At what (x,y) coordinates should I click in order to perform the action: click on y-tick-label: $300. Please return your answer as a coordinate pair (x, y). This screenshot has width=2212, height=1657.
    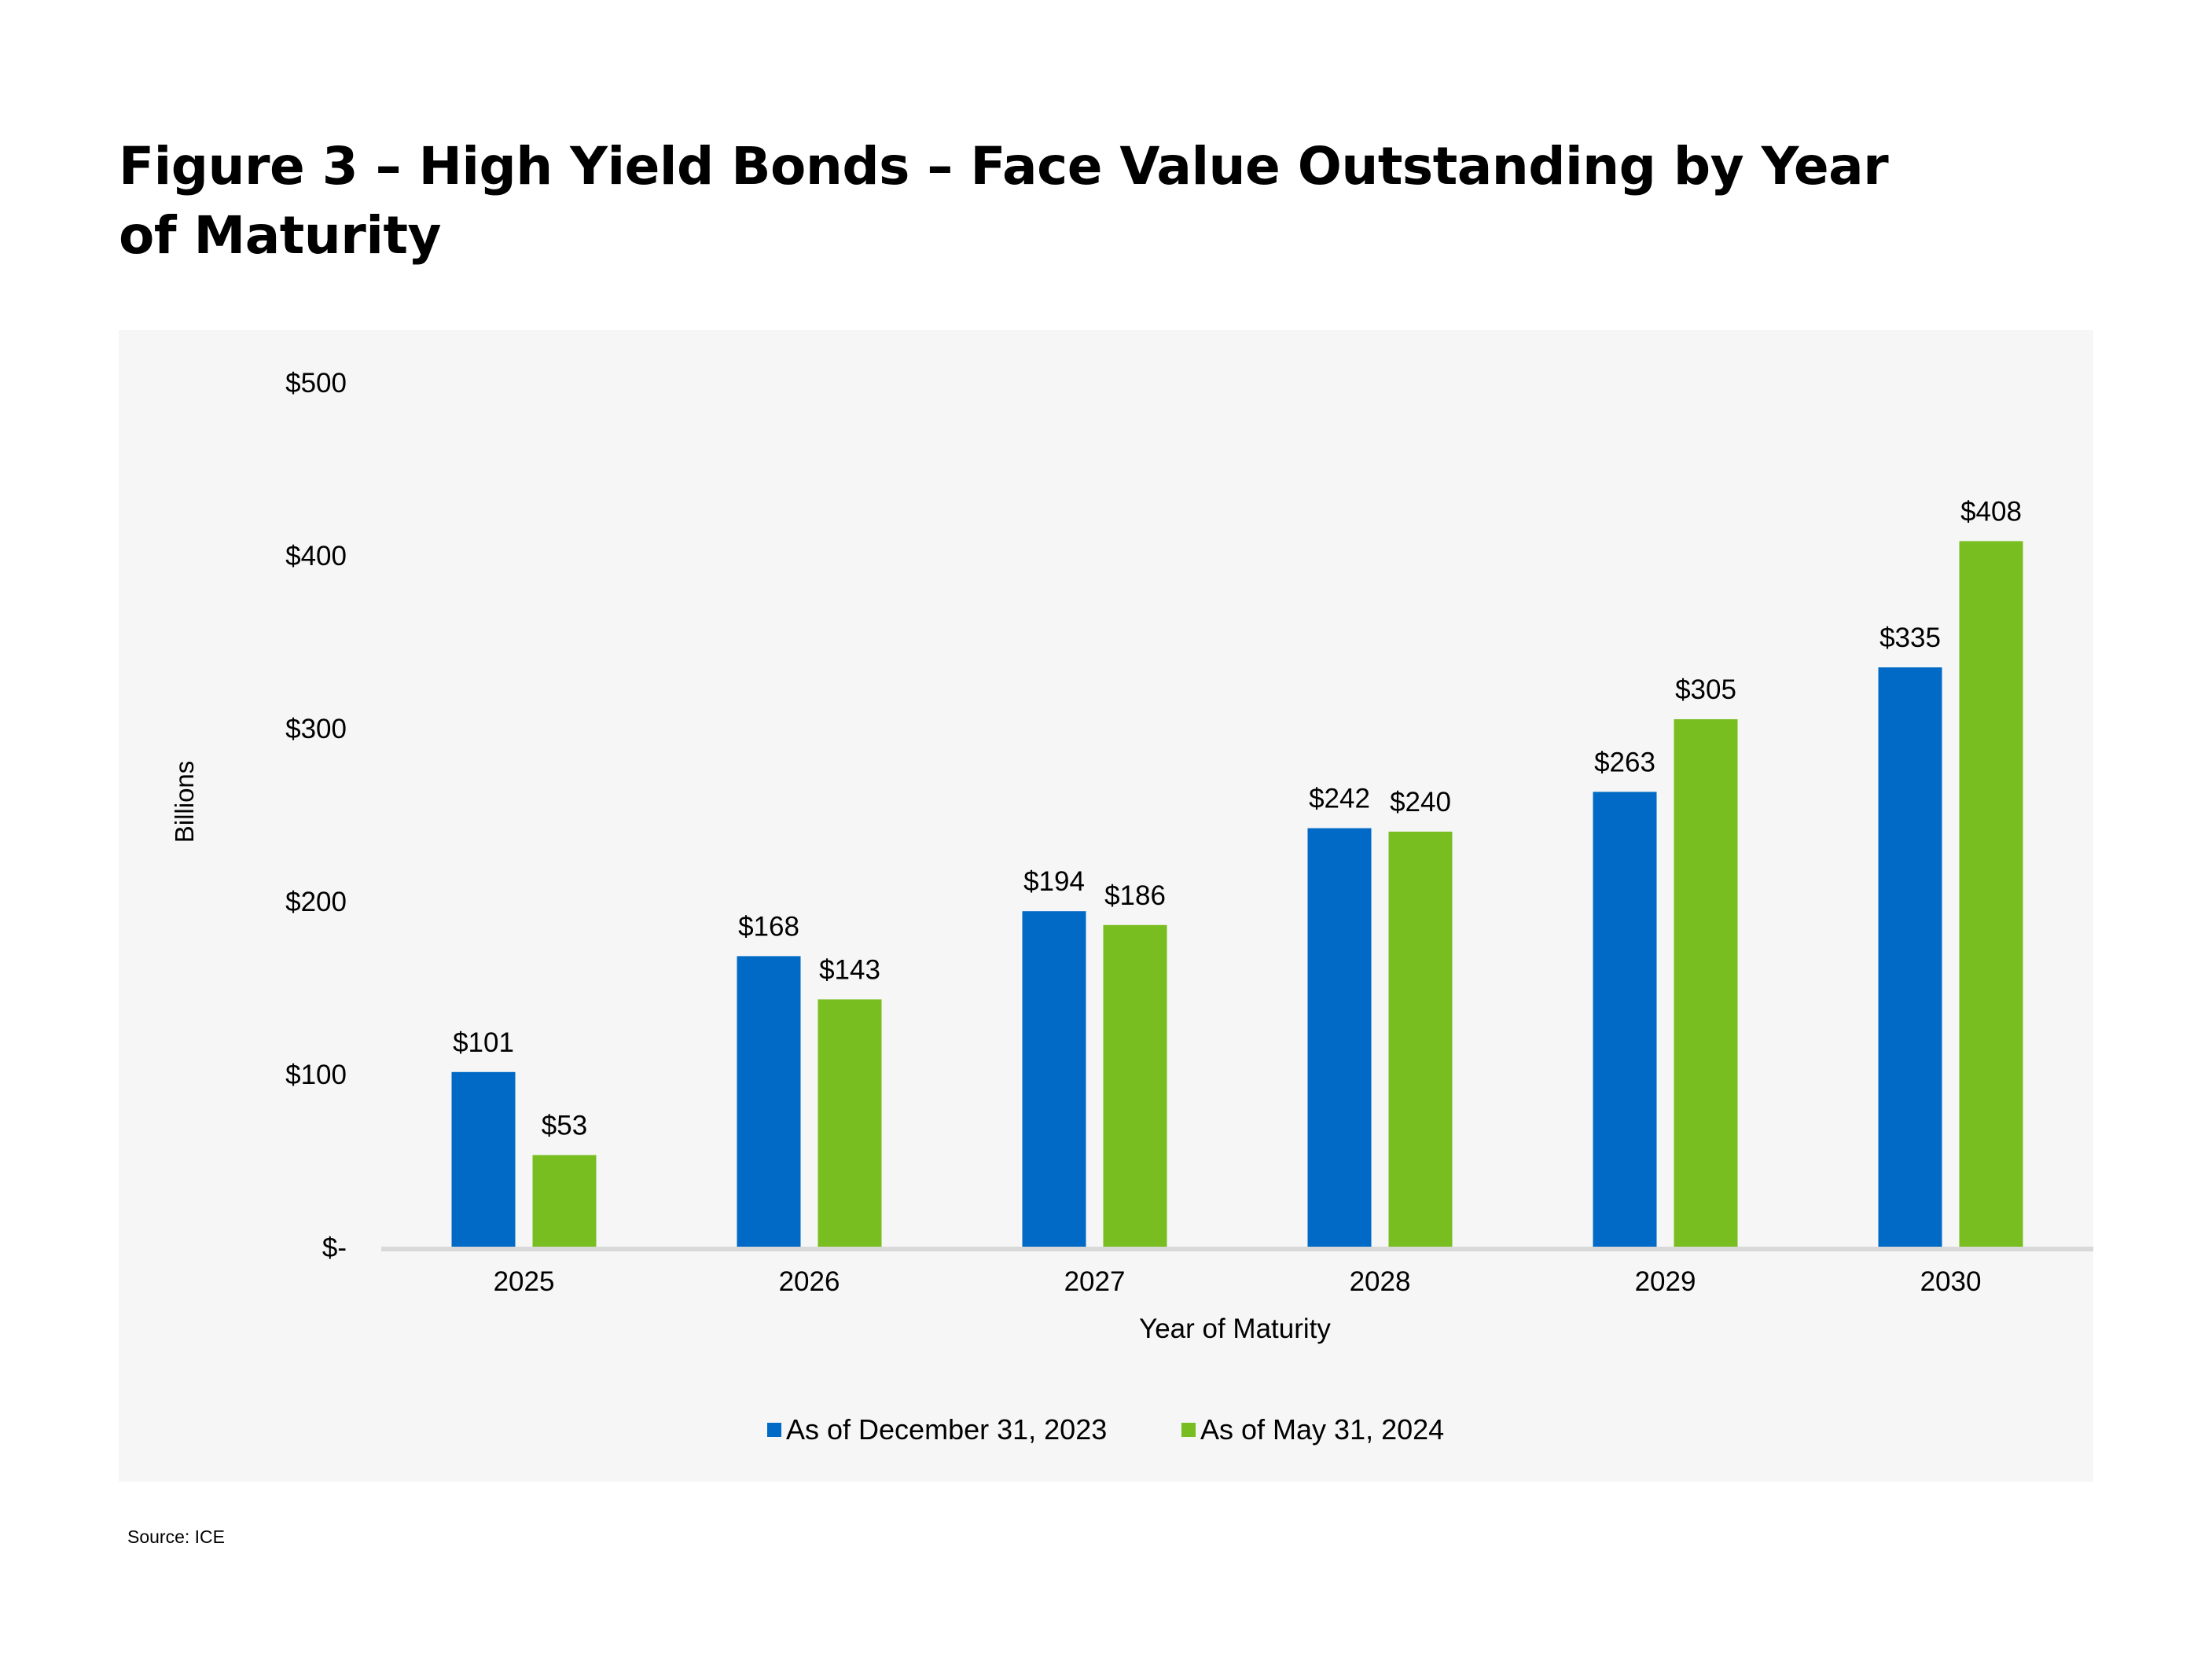
    Looking at the image, I should click on (316, 729).